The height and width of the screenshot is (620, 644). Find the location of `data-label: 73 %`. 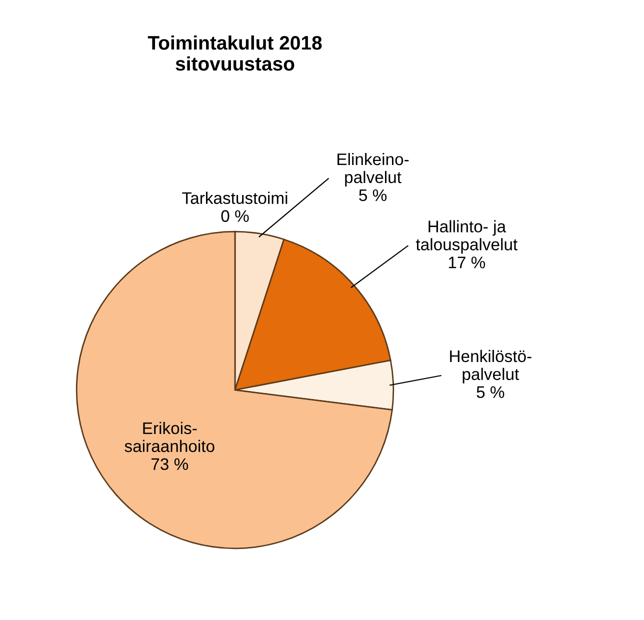

data-label: 73 % is located at coordinates (170, 464).